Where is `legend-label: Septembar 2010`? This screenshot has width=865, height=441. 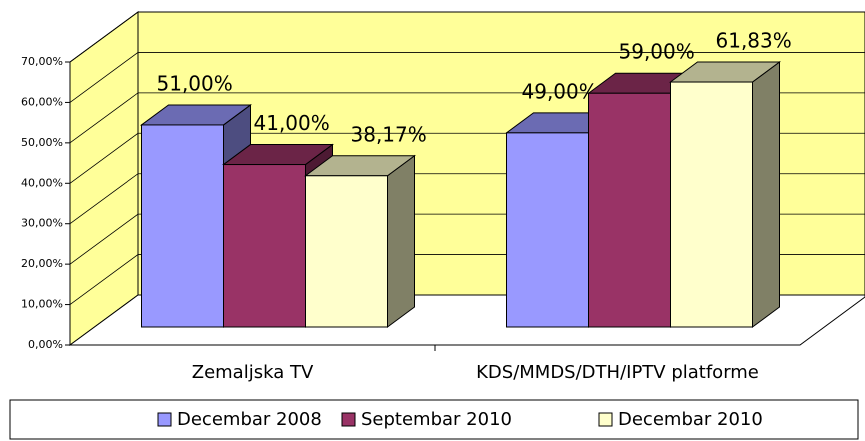 legend-label: Septembar 2010 is located at coordinates (436, 419).